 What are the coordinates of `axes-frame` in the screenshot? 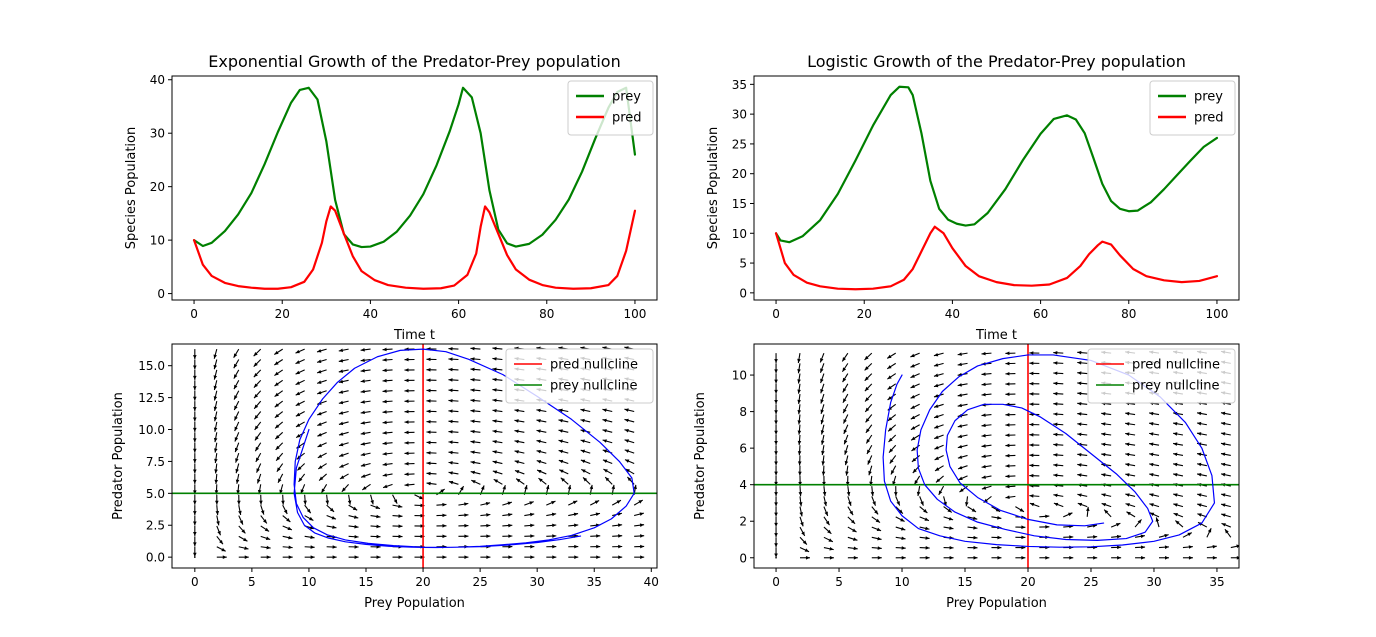 It's located at (996, 188).